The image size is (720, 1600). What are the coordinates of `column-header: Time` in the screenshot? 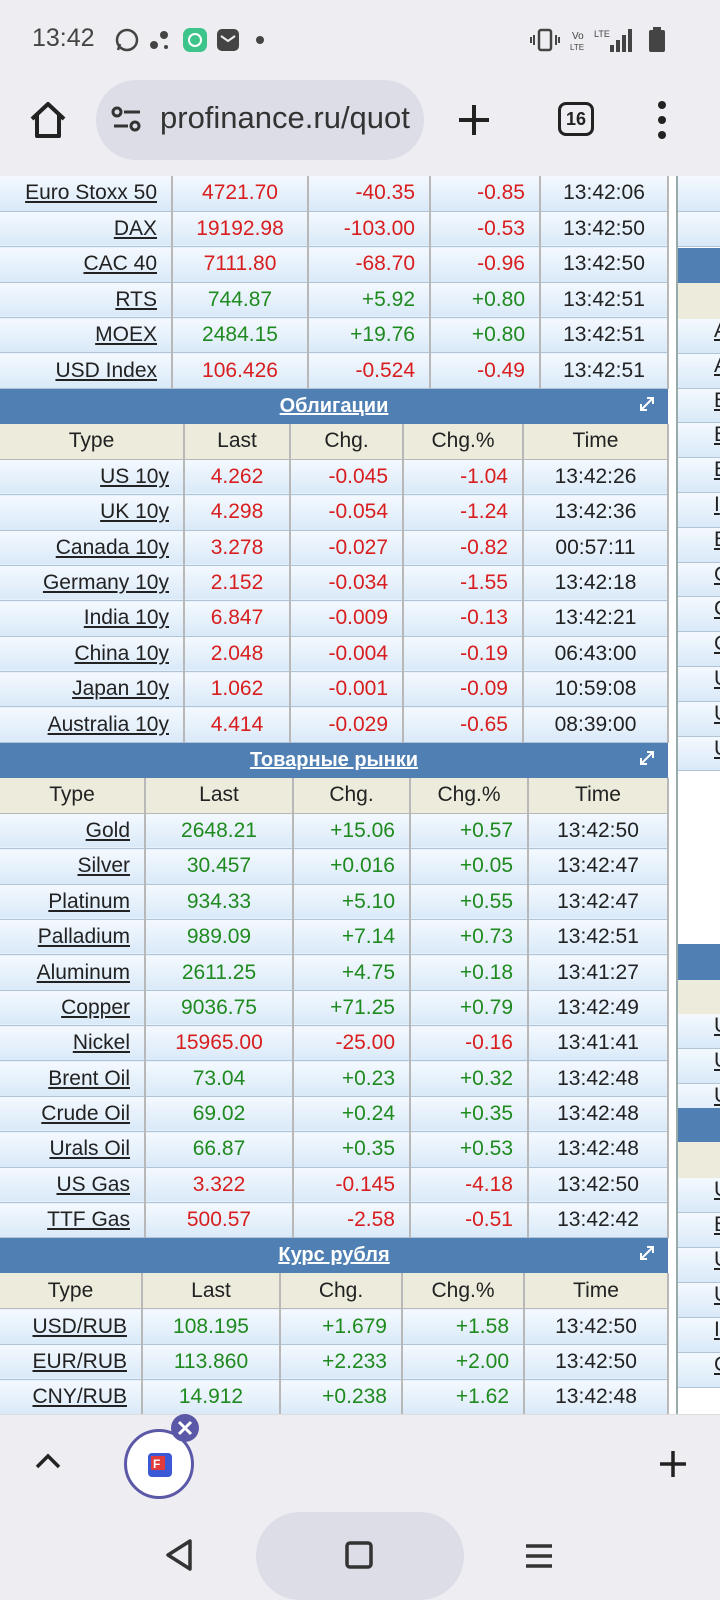 It's located at (596, 1291).